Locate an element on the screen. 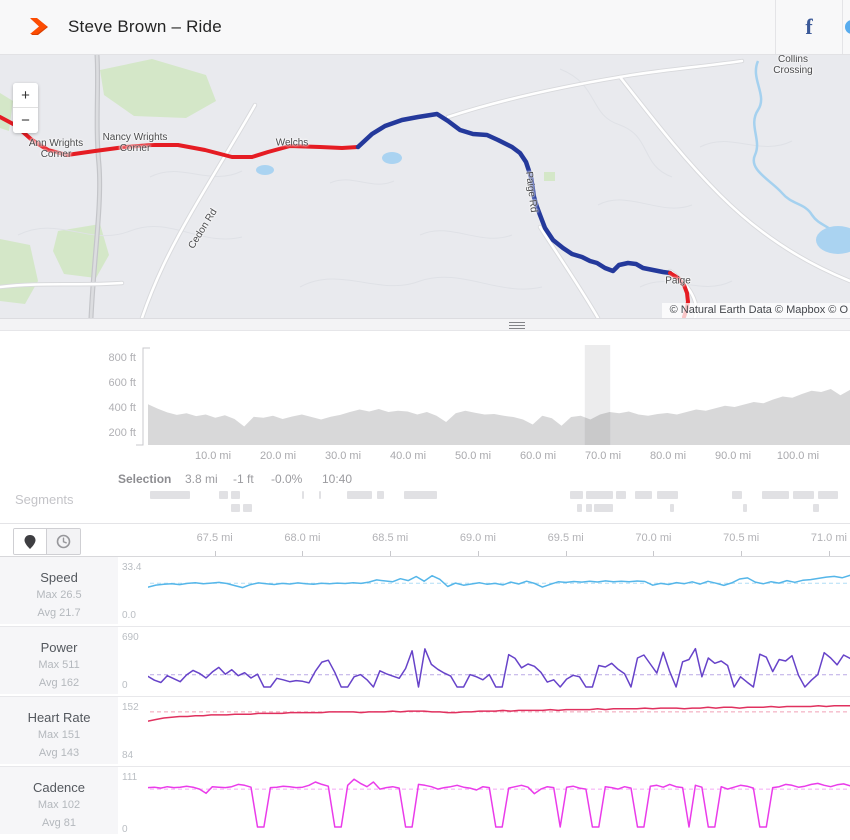 This screenshot has height=840, width=850. share-icons: f is located at coordinates (812, 27).